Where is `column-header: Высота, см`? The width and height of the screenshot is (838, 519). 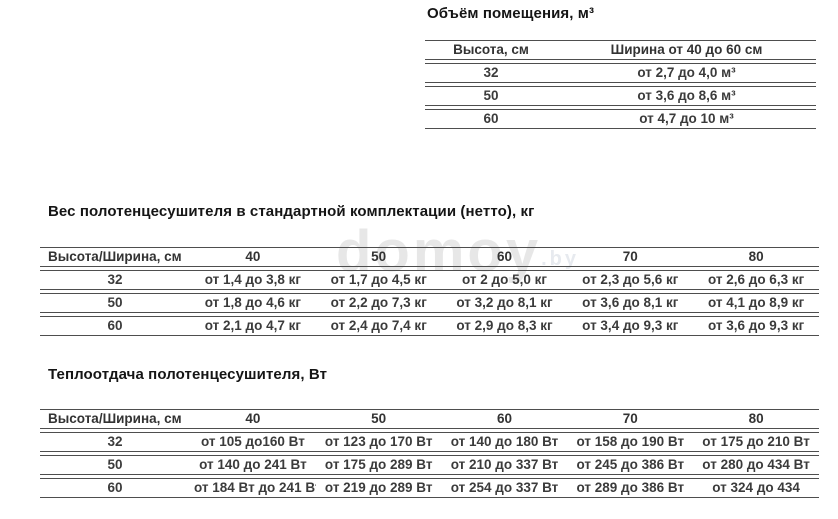 column-header: Высота, см is located at coordinates (491, 50).